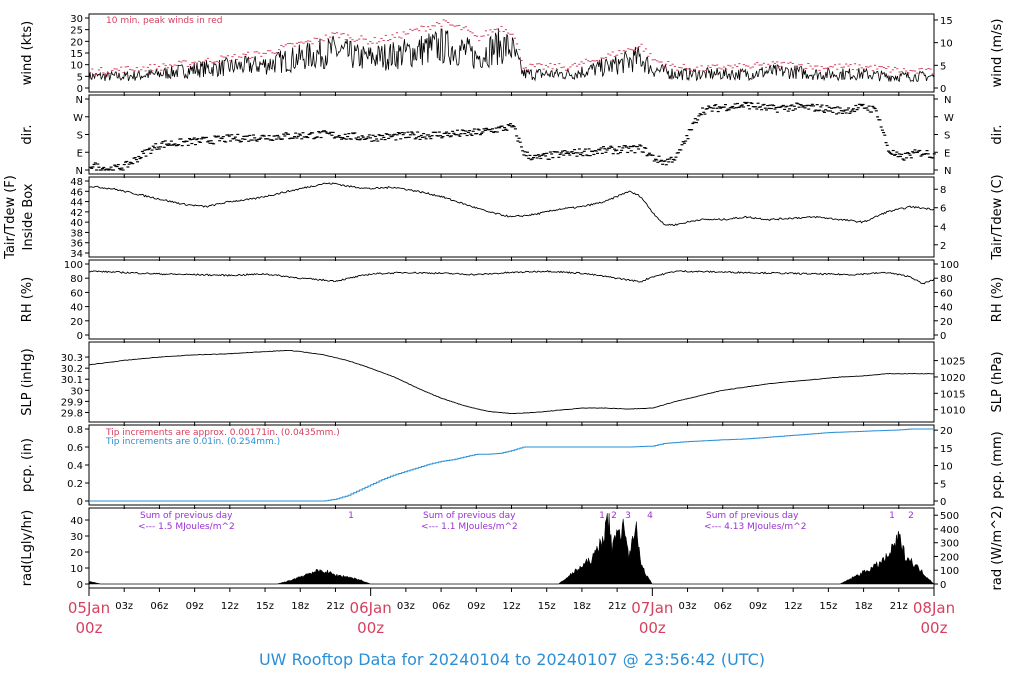  Describe the element at coordinates (79, 171) in the screenshot. I see `dir-ytick-label: N` at that location.